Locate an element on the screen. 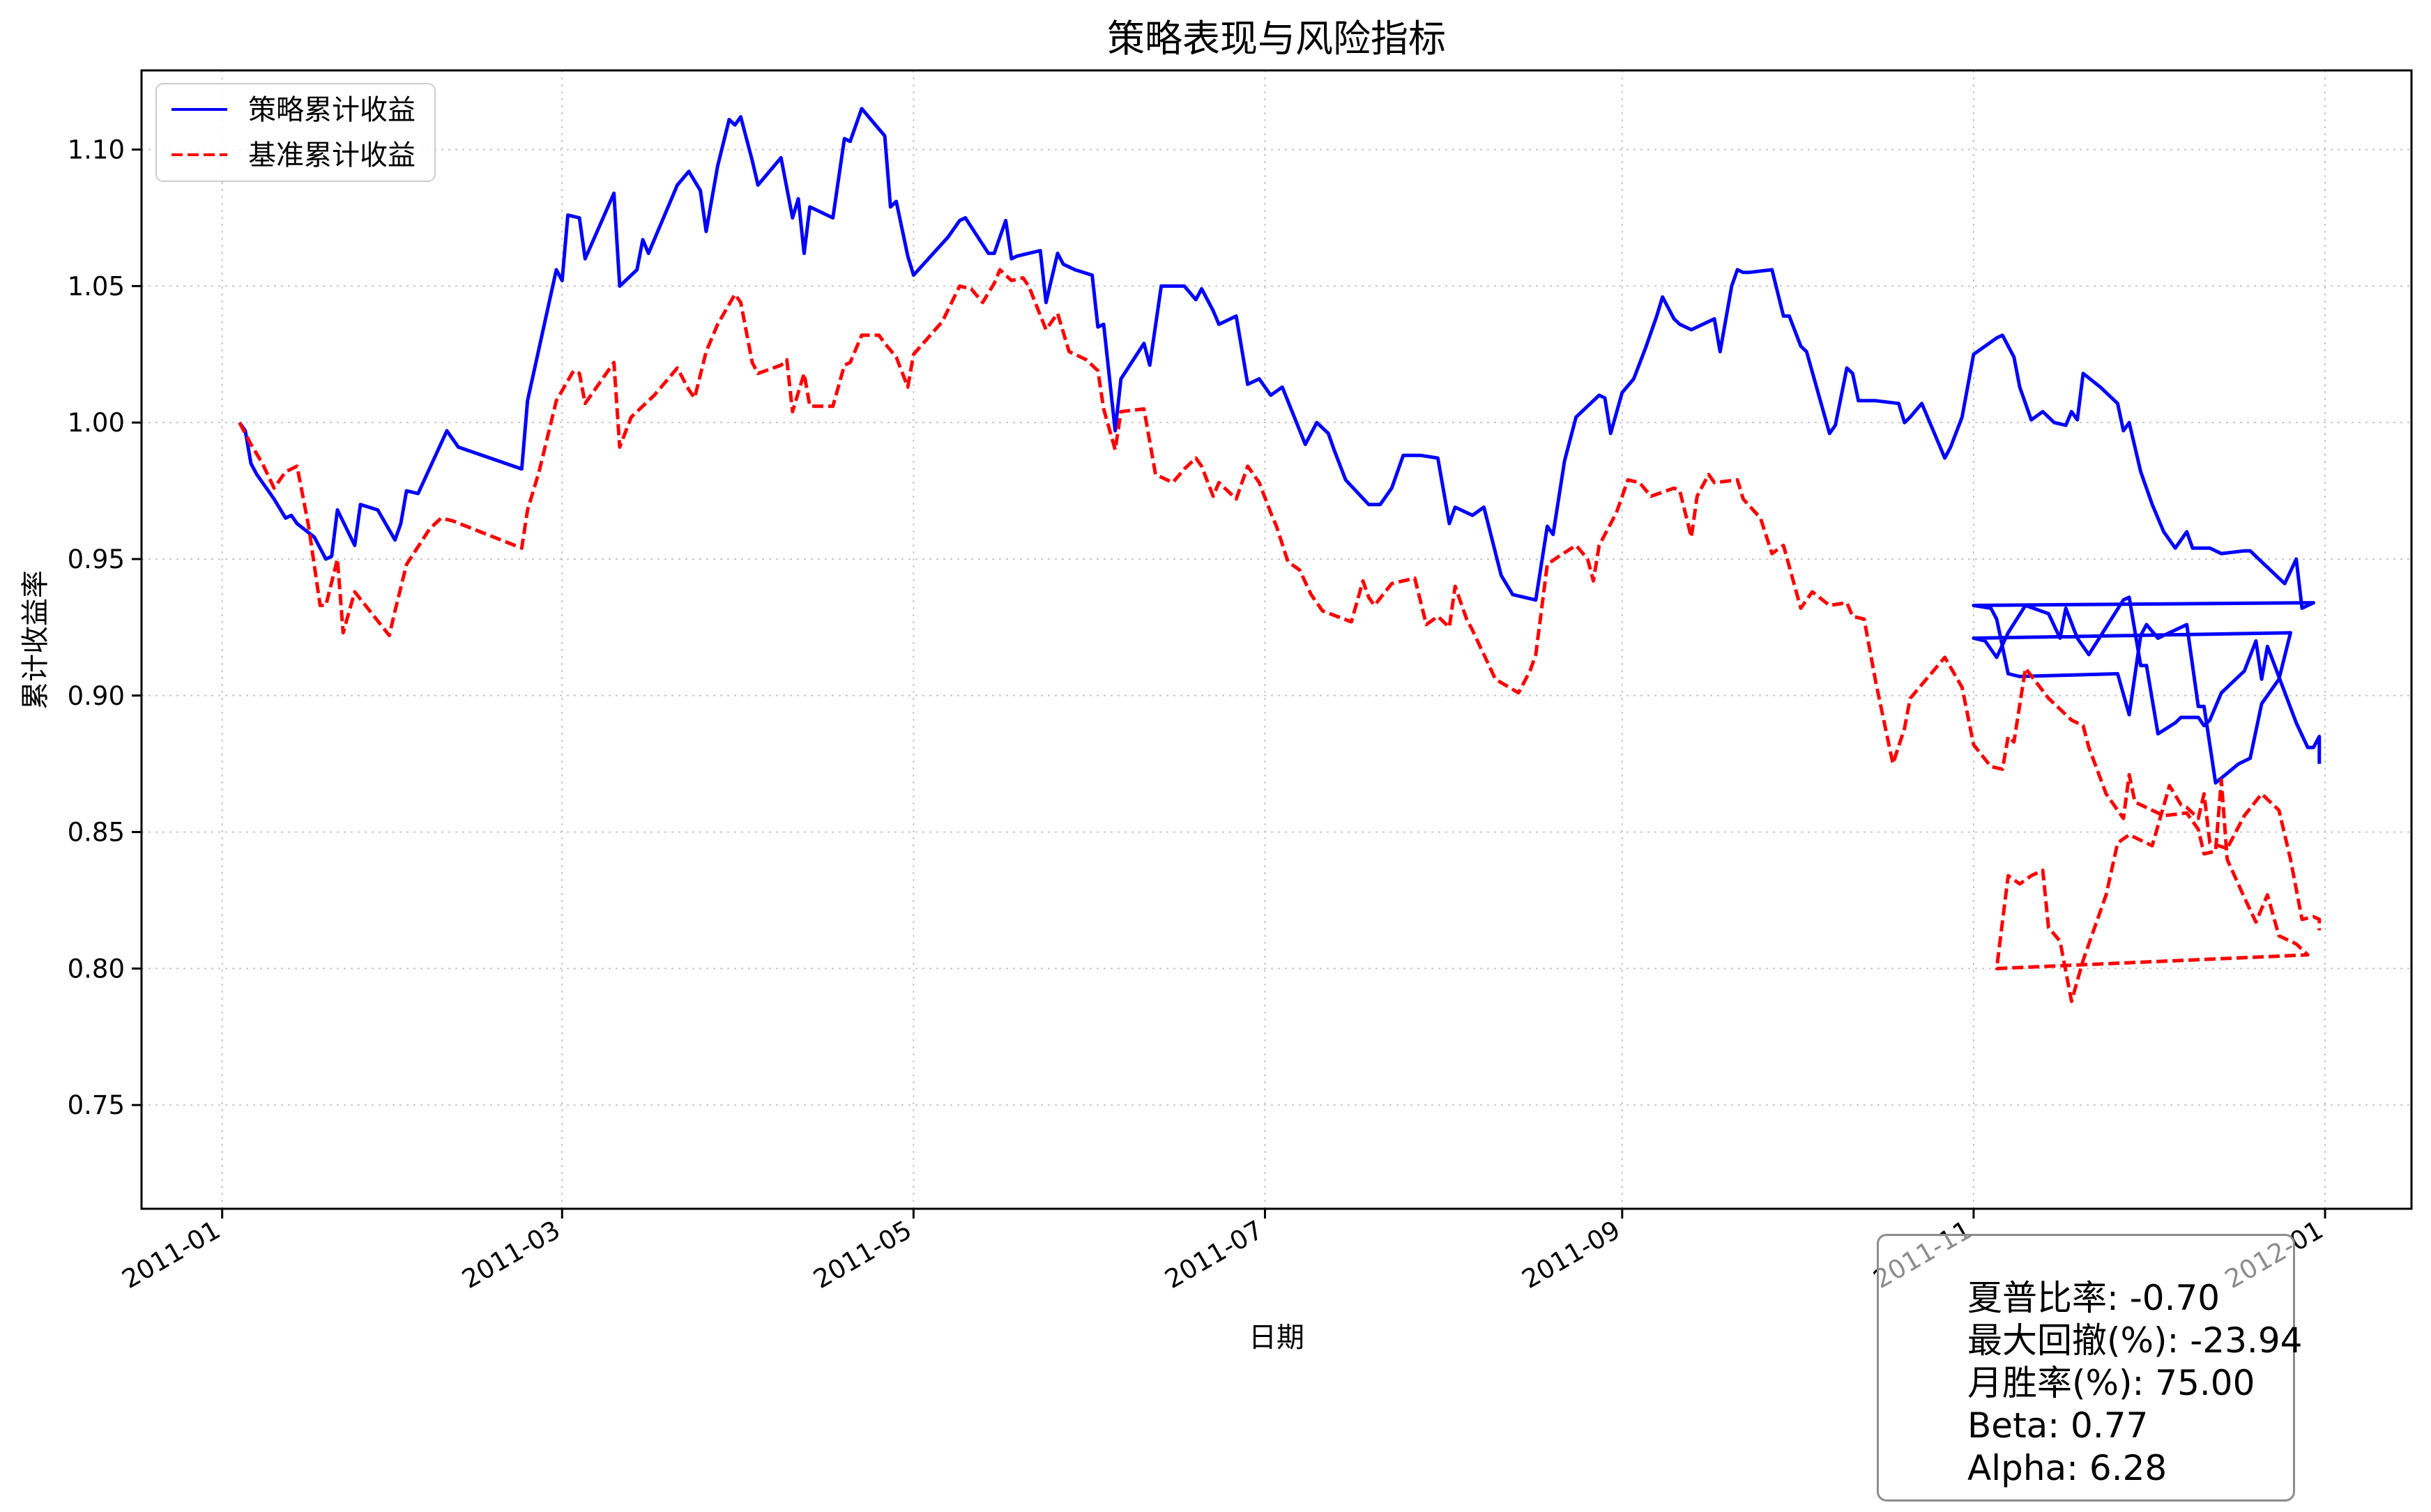 The height and width of the screenshot is (1512, 2431). y-tick-label: 0.95 is located at coordinates (96, 559).